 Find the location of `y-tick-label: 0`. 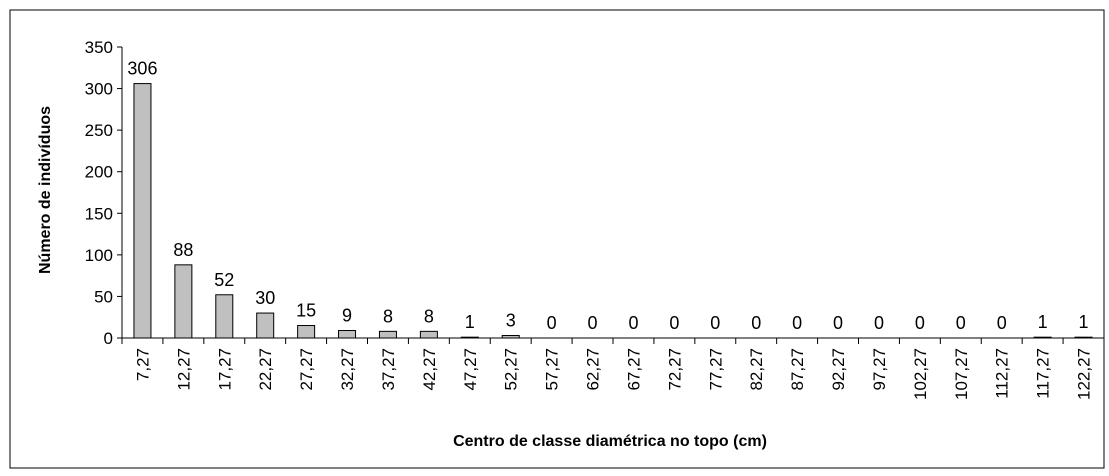

y-tick-label: 0 is located at coordinates (108, 338).